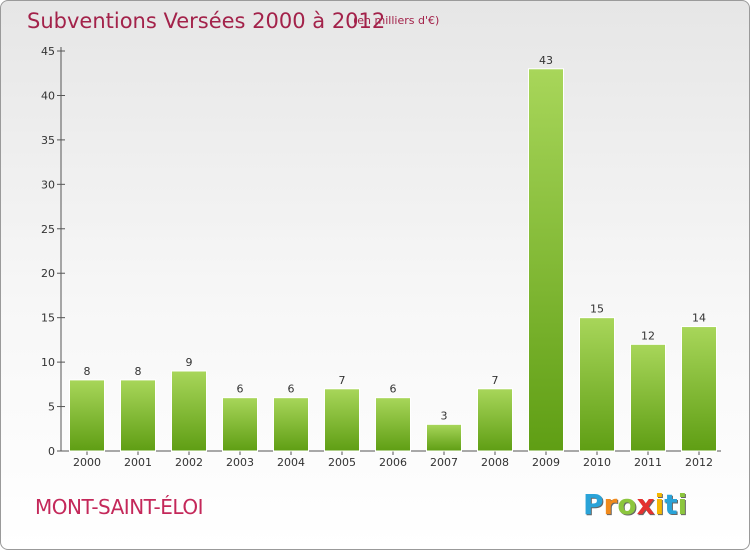 This screenshot has height=550, width=750. Describe the element at coordinates (138, 462) in the screenshot. I see `x-tick-label: 2001` at that location.